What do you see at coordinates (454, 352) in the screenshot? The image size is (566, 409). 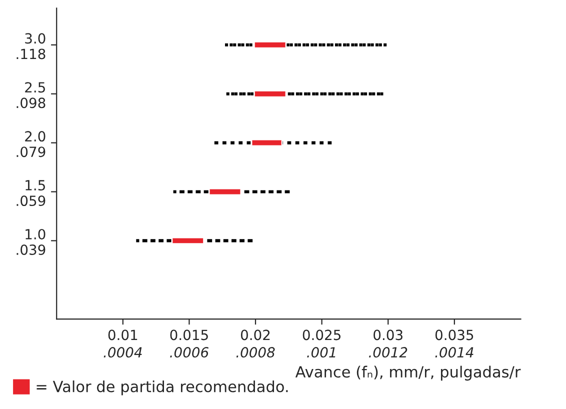 I see `x2-tick-label: .0014` at bounding box center [454, 352].